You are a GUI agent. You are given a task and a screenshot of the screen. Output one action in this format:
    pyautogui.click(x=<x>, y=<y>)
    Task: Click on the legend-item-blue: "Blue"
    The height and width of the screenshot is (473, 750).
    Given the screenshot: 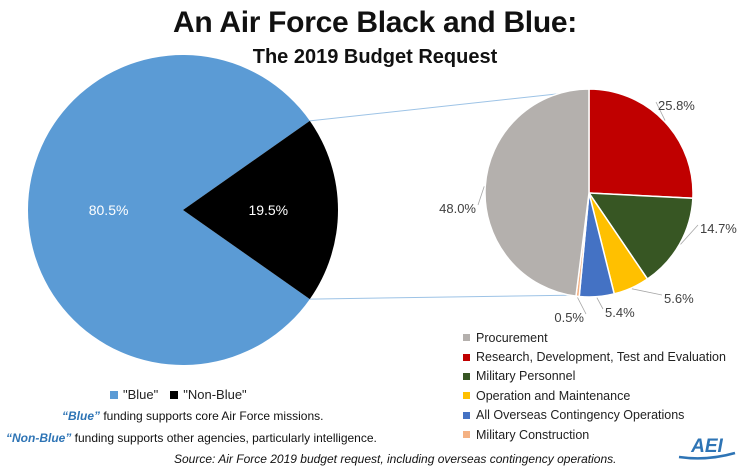 What is the action you would take?
    pyautogui.click(x=134, y=394)
    